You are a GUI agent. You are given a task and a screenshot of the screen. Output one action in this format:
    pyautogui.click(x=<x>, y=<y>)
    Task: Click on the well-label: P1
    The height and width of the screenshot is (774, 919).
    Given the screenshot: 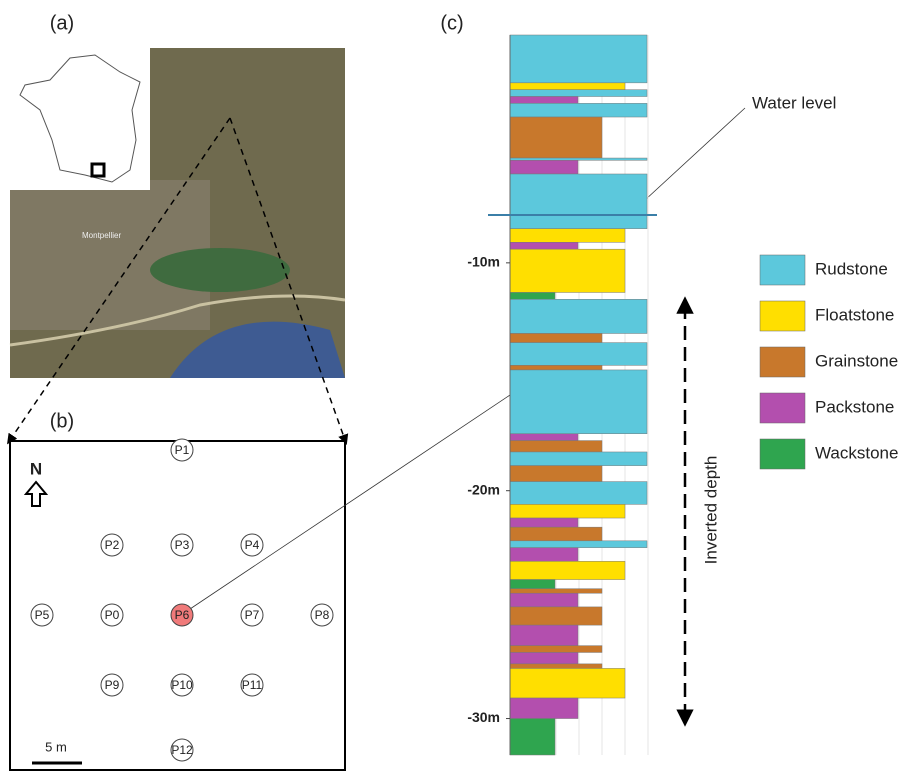 What is the action you would take?
    pyautogui.click(x=182, y=450)
    